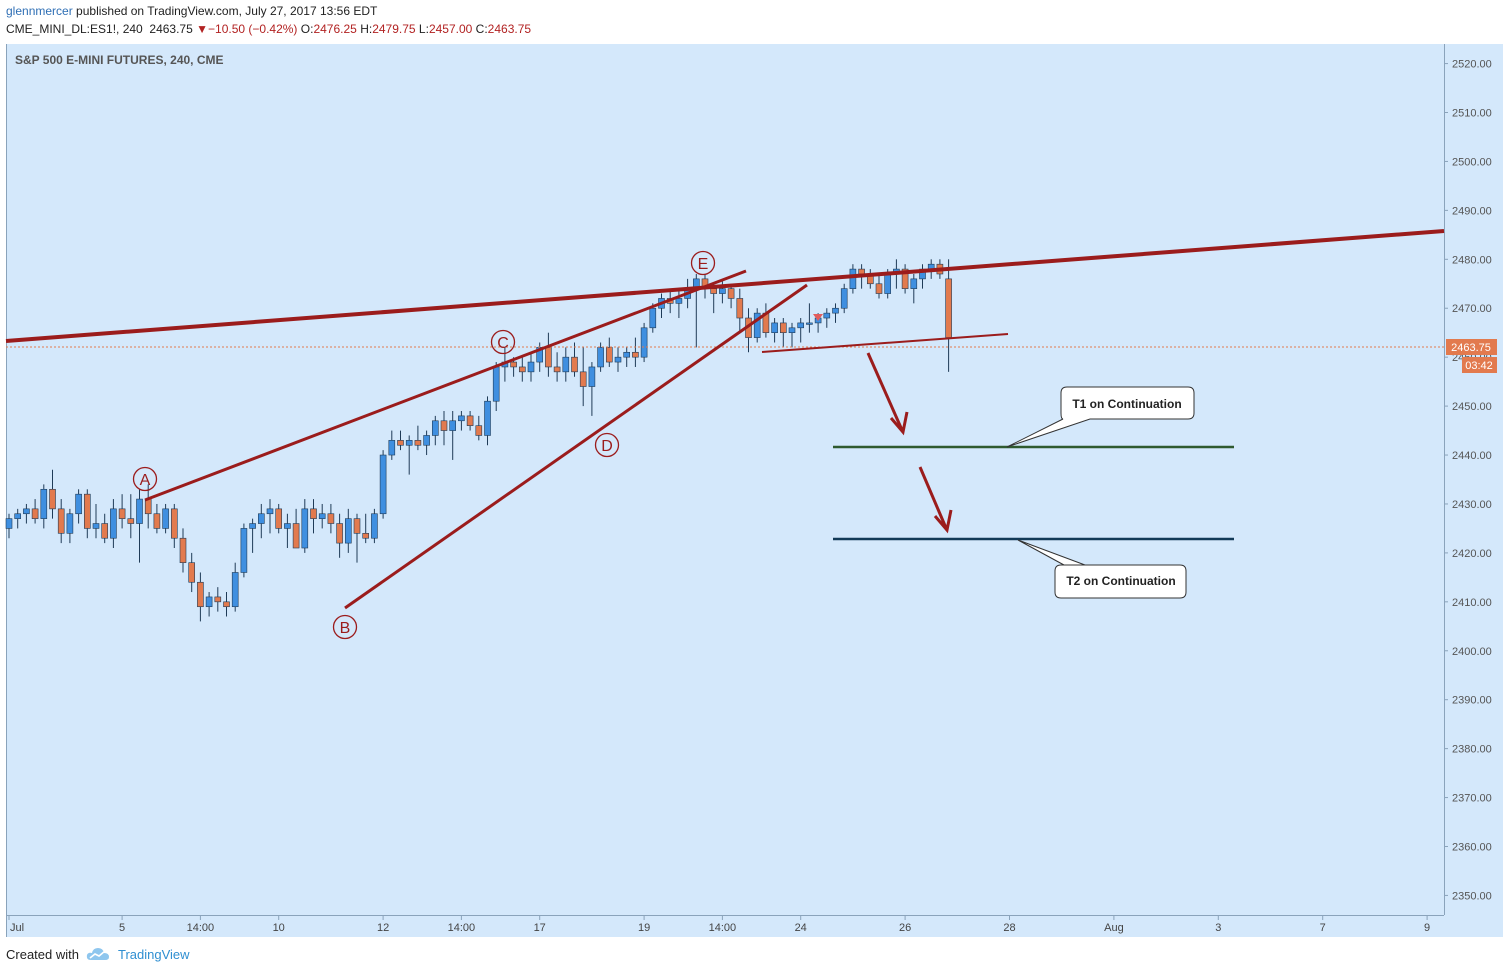 The image size is (1503, 972). What do you see at coordinates (1472, 114) in the screenshot?
I see `y-tick-label: 2510.00` at bounding box center [1472, 114].